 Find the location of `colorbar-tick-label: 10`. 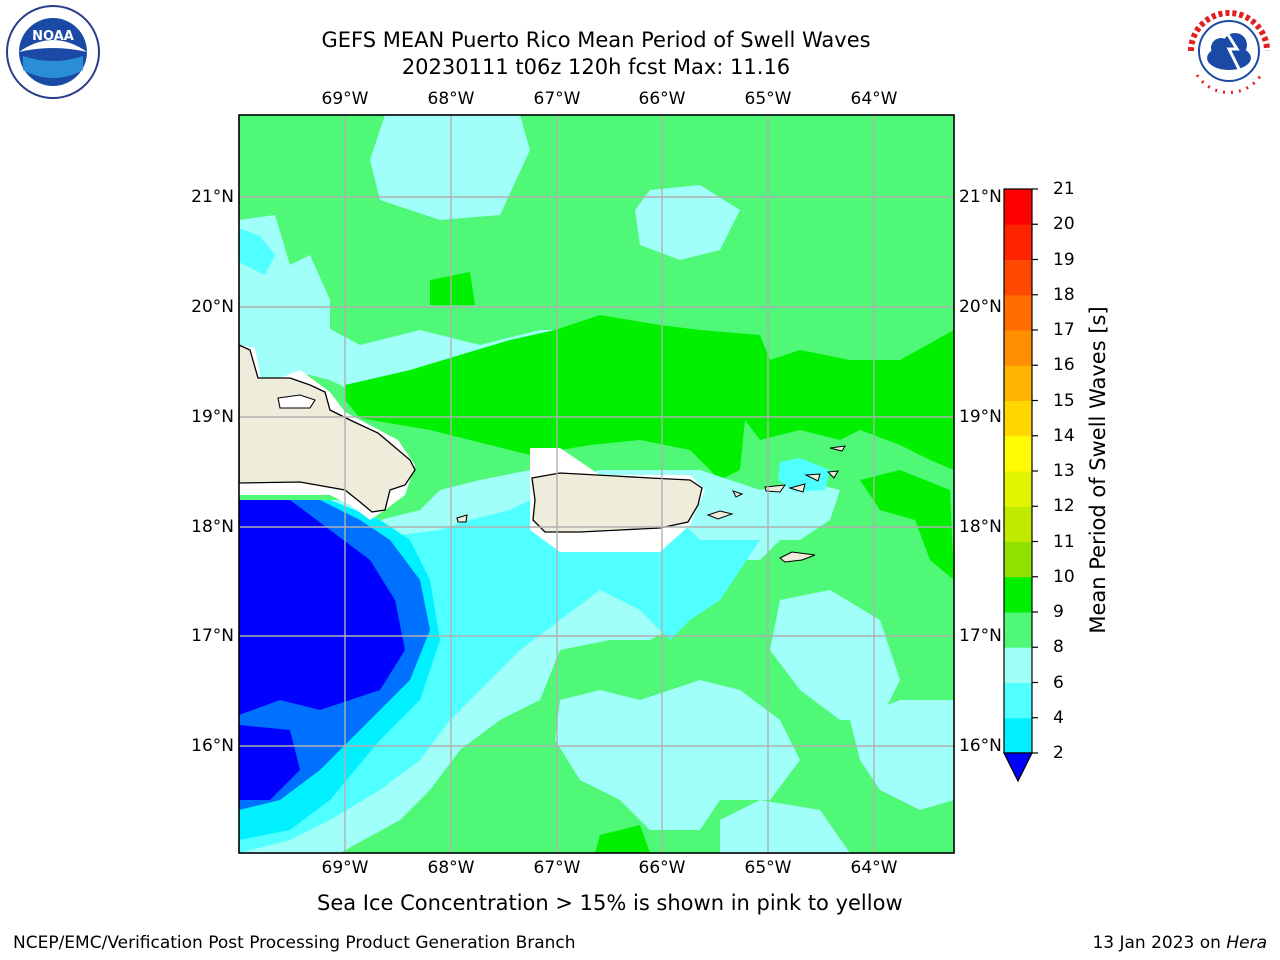

colorbar-tick-label: 10 is located at coordinates (1064, 576).